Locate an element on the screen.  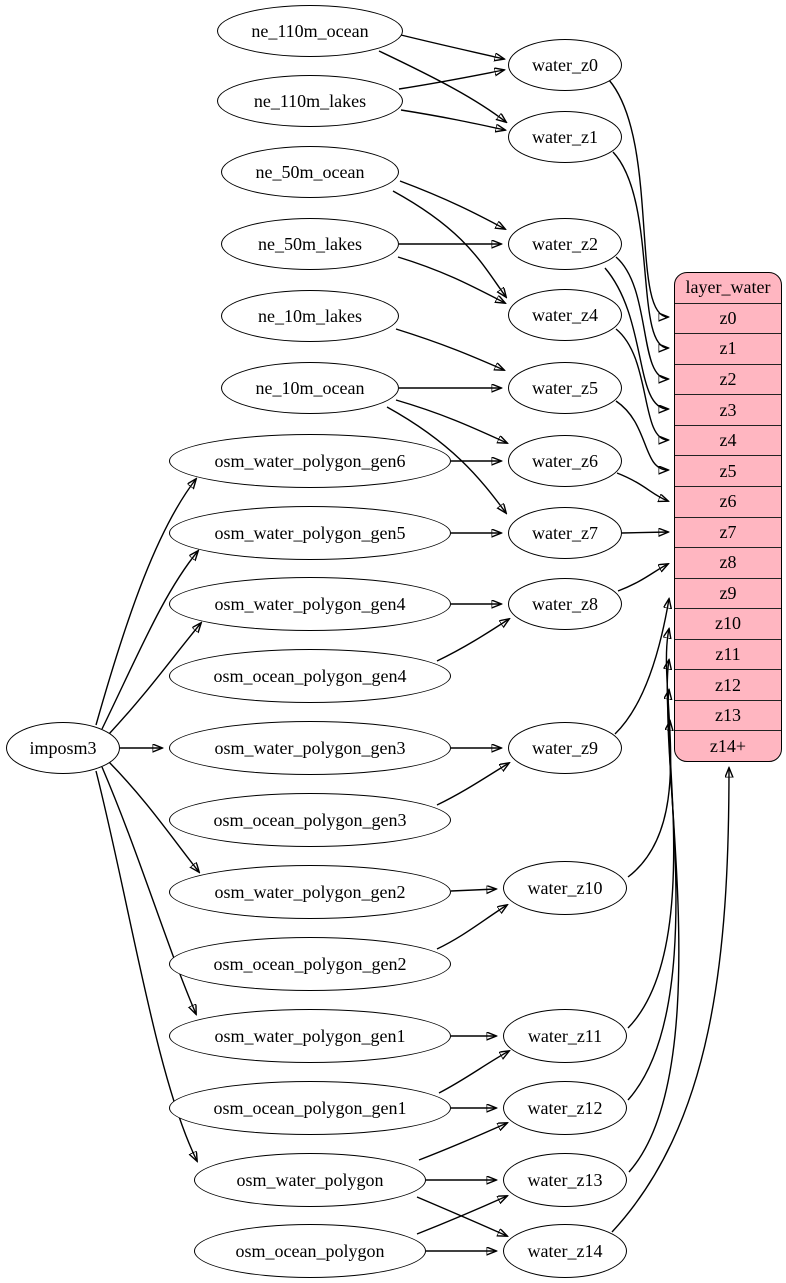
node-osm-ocean-polygon-gen4: osm_ocean_polygon_gen4 is located at coordinates (310, 676).